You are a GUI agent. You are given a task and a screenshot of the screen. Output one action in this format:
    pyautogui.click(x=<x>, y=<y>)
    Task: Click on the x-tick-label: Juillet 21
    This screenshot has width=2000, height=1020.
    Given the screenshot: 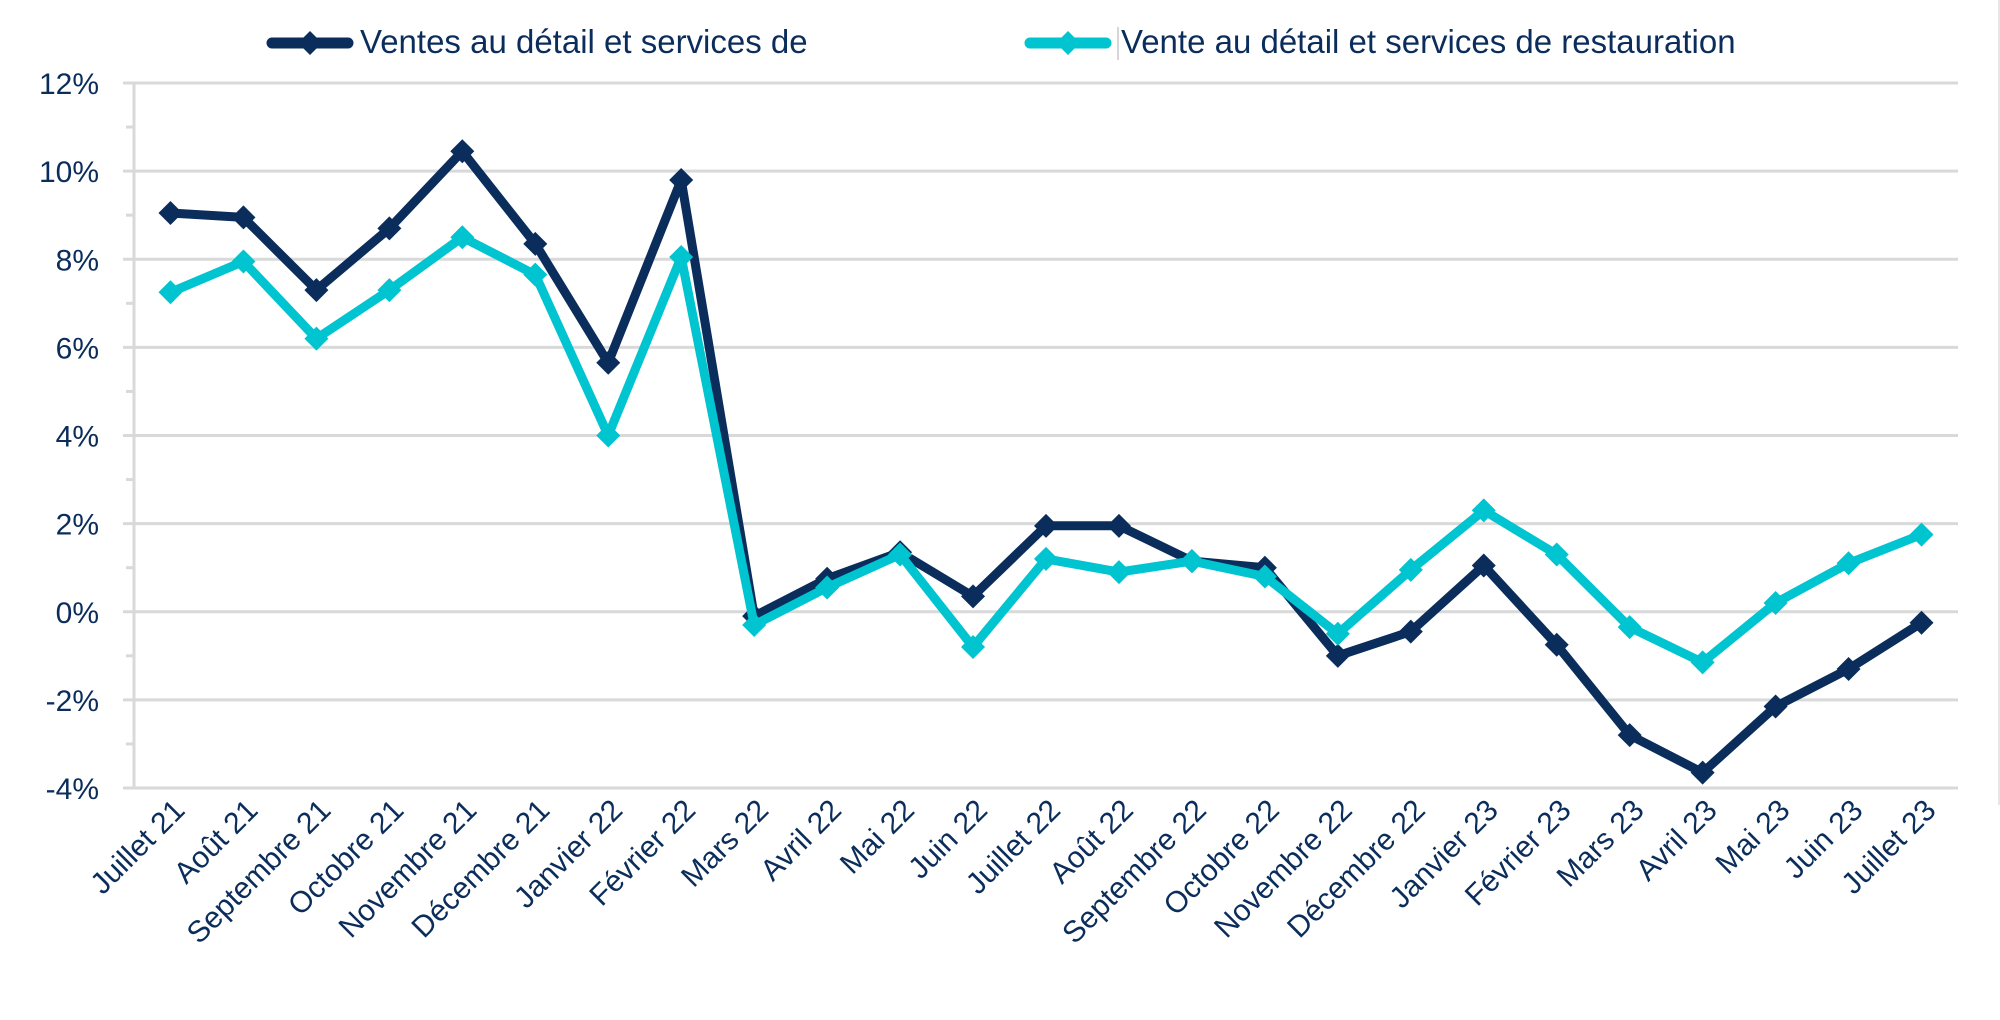 What is the action you would take?
    pyautogui.click(x=137, y=847)
    